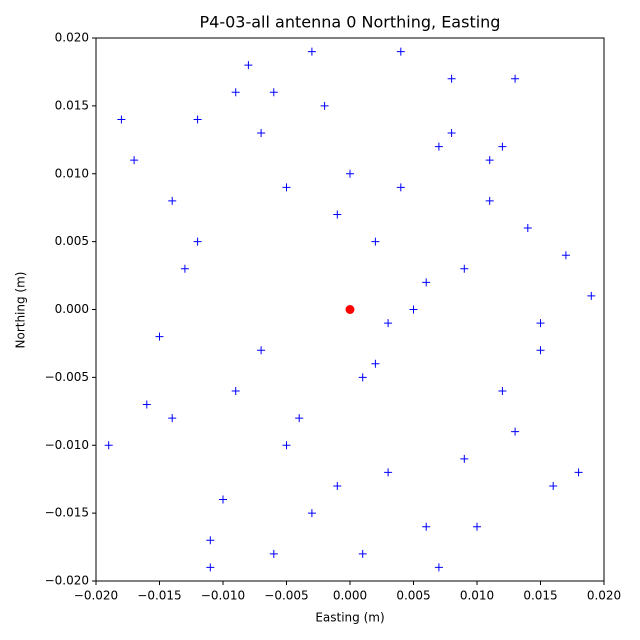  I want to click on y-tick-label: 0.005, so click(72, 241).